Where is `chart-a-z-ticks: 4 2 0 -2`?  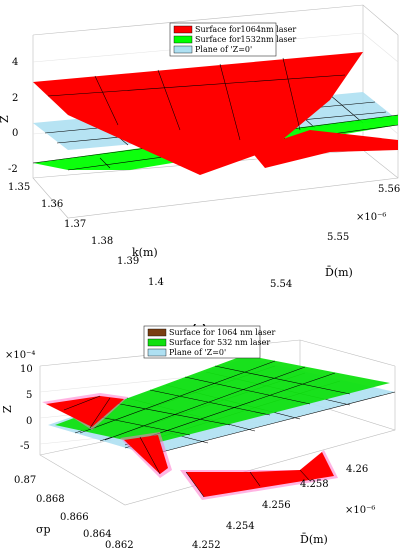
chart-a-z-ticks: 4 2 0 -2 is located at coordinates (13, 116).